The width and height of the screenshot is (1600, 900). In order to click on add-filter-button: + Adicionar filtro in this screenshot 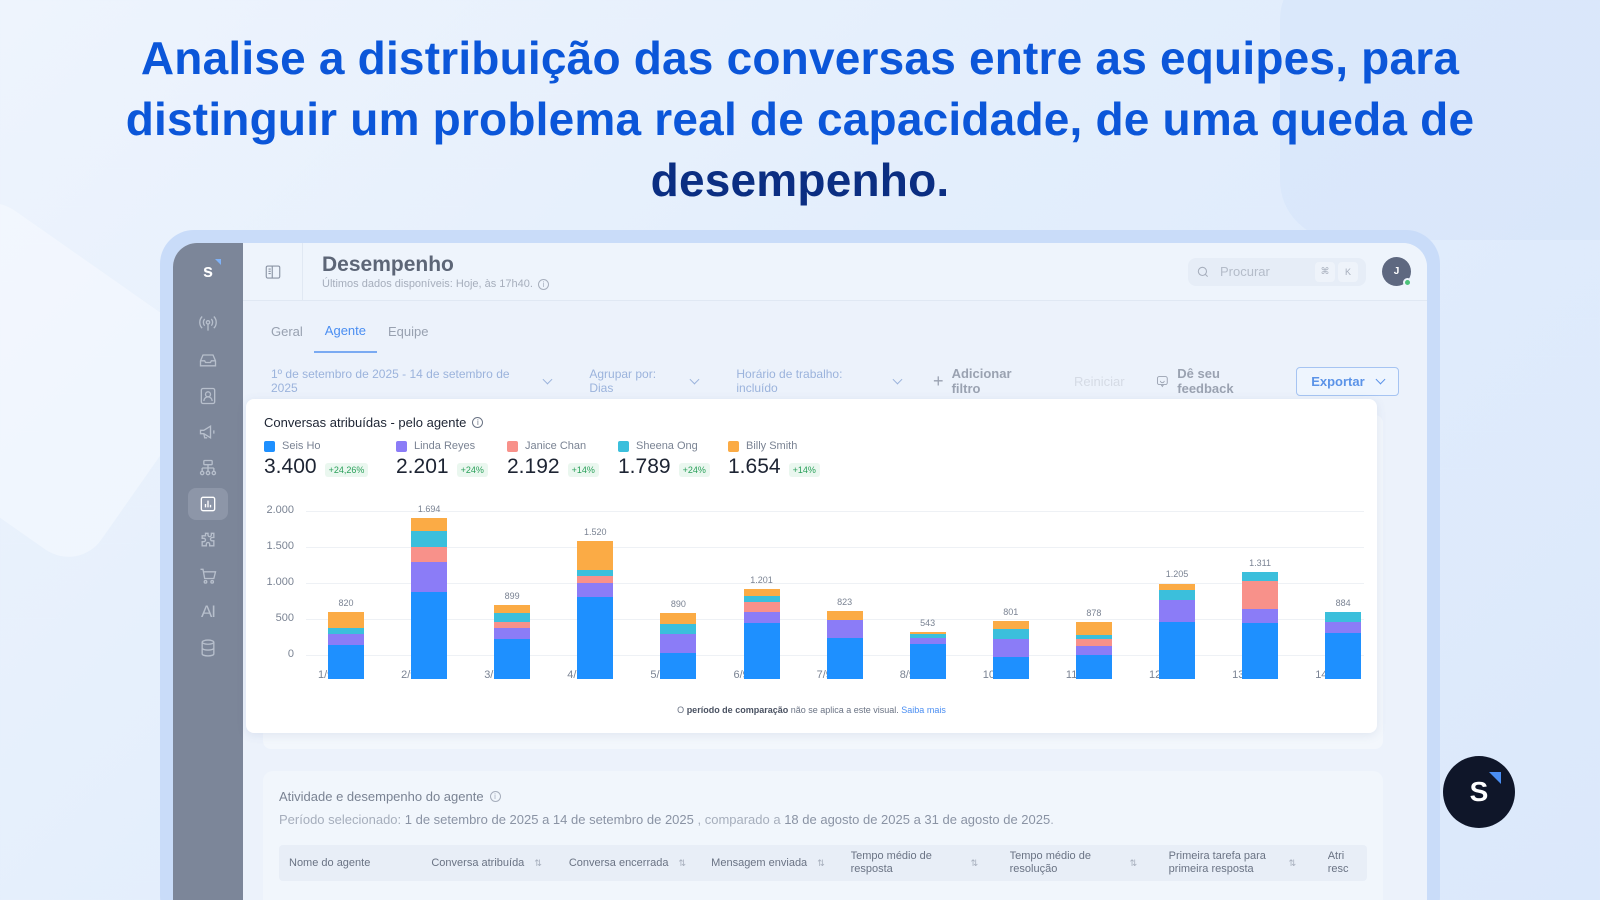, I will do `click(972, 381)`.